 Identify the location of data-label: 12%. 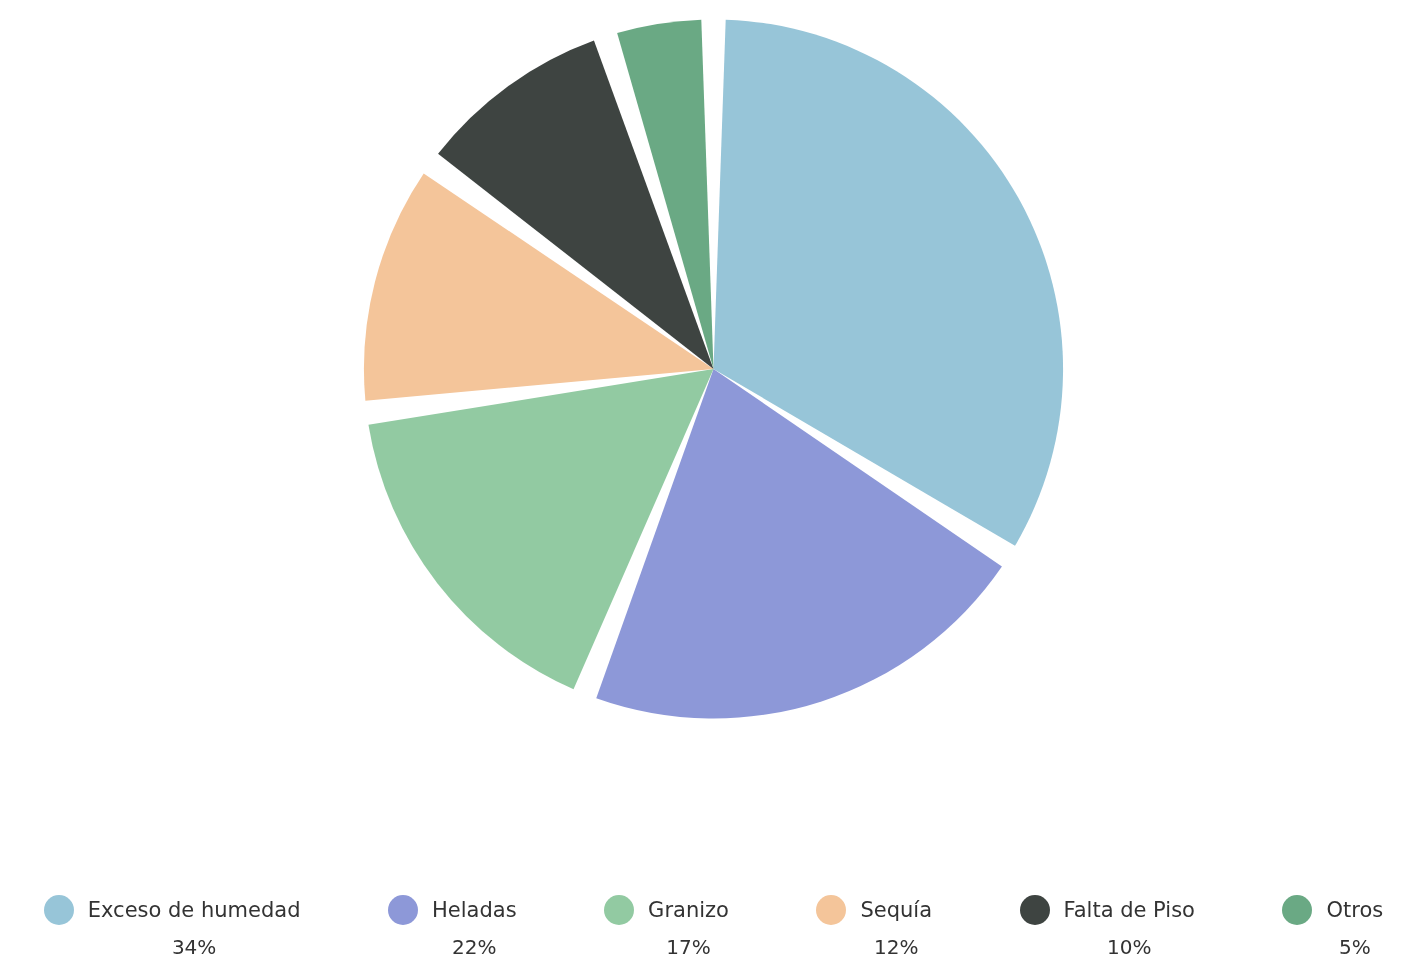
(896, 947).